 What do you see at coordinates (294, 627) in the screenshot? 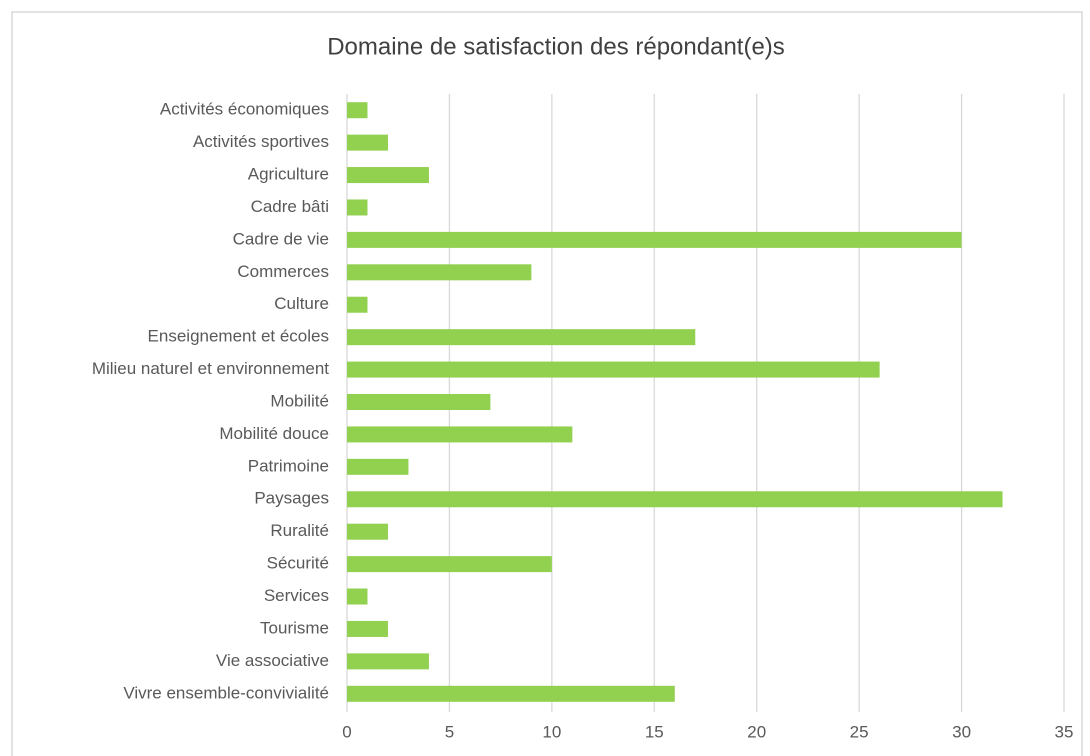
I see `y-tick-label: Tourisme` at bounding box center [294, 627].